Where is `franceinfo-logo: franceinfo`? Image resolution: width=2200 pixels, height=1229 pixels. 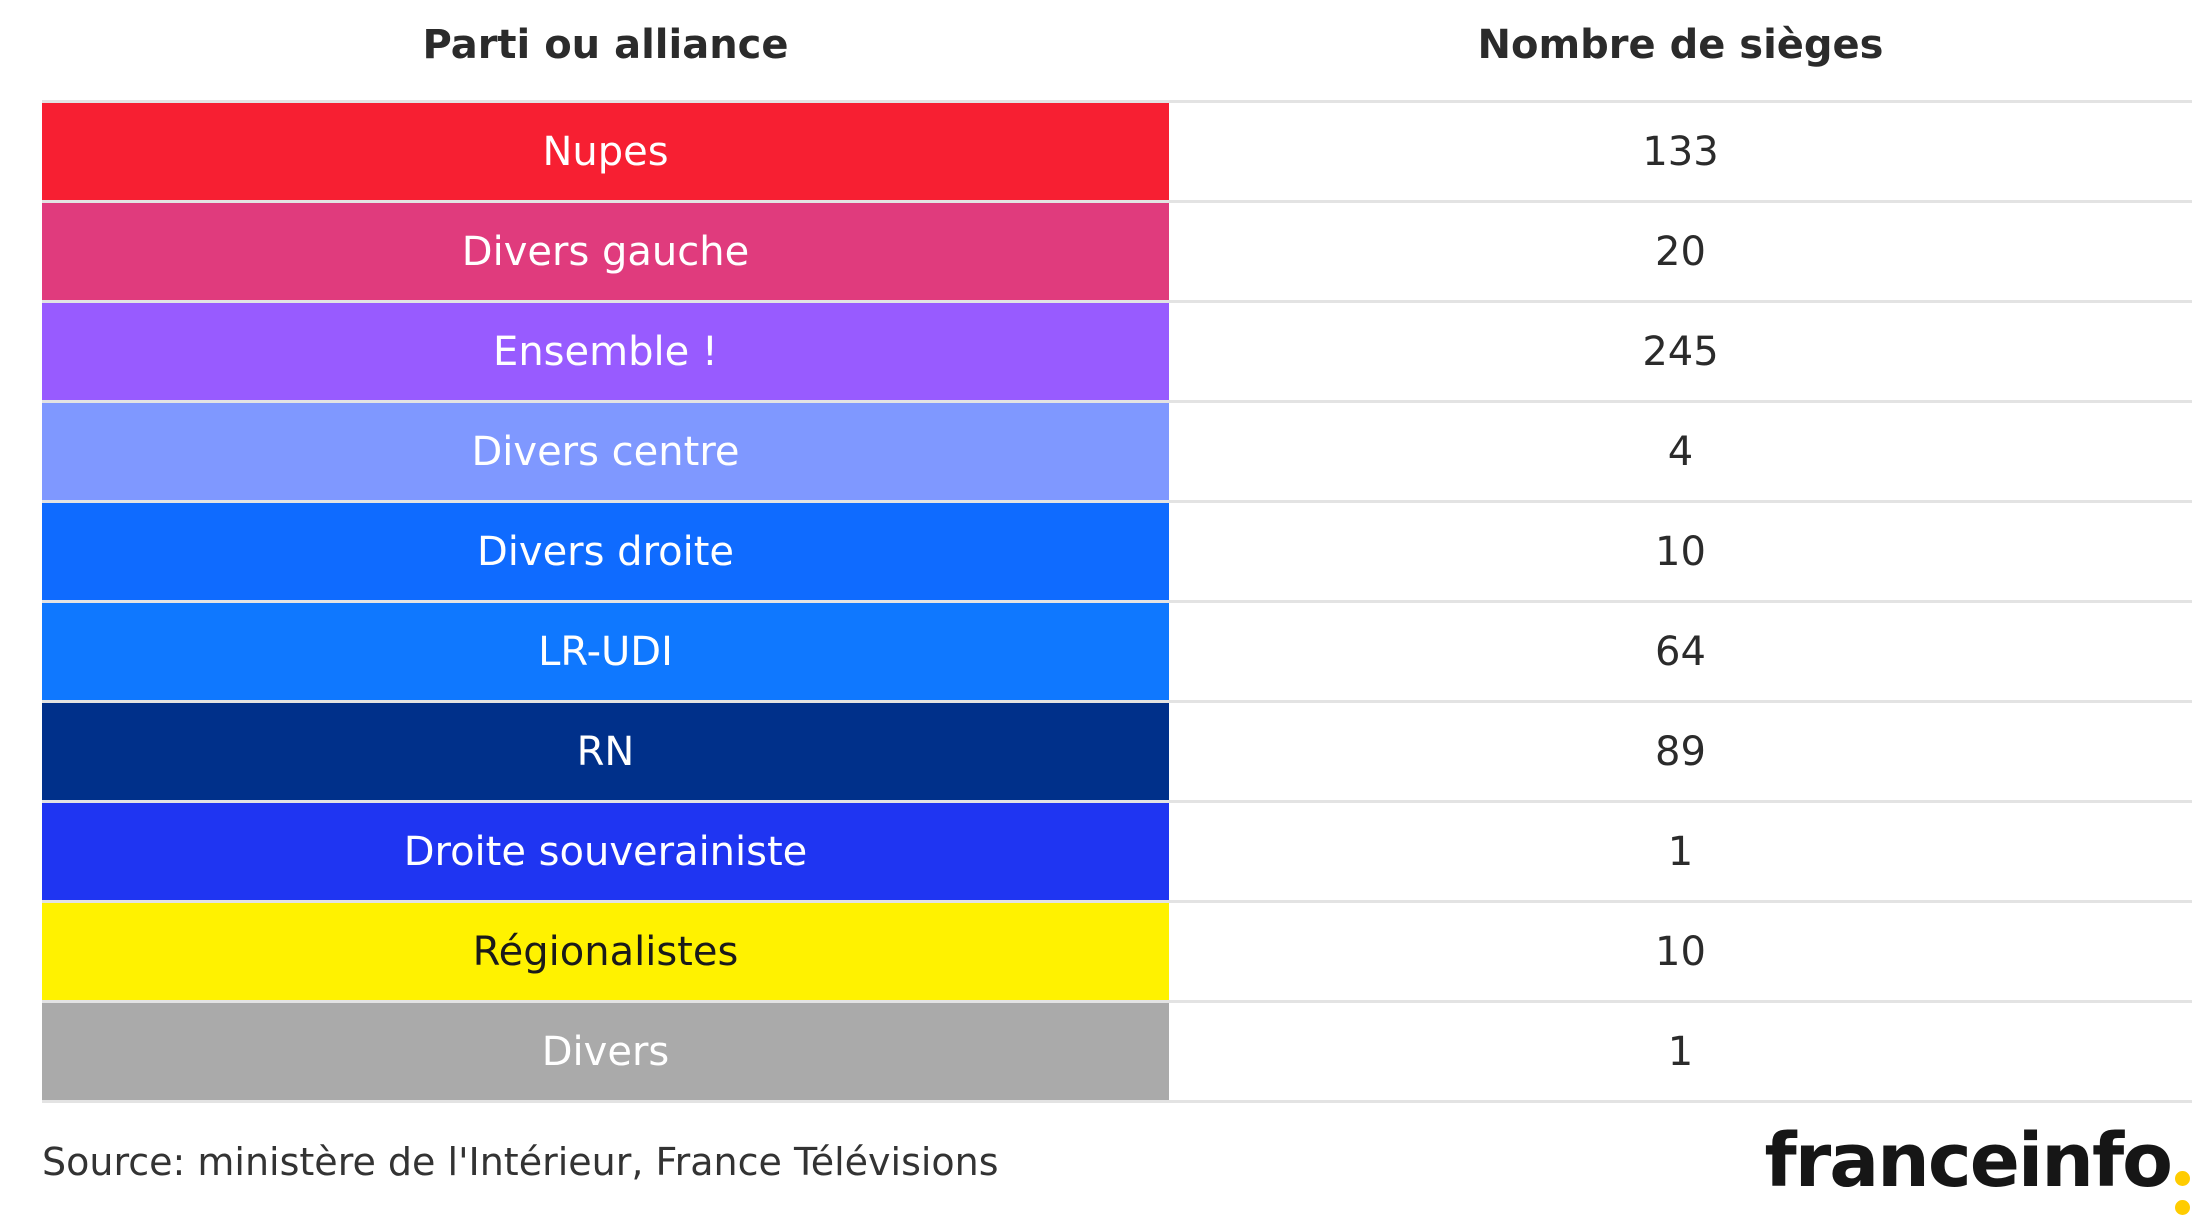
franceinfo-logo: franceinfo is located at coordinates (1977, 1166).